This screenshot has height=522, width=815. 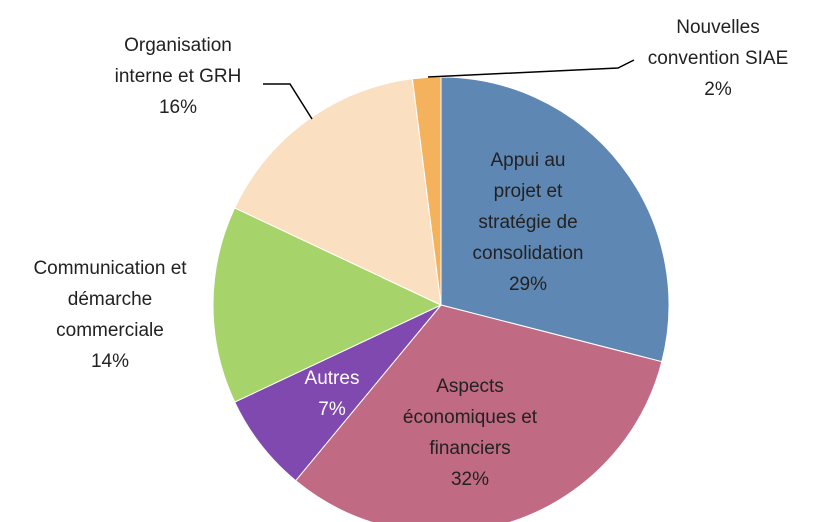 I want to click on value-label: 7%, so click(x=332, y=409).